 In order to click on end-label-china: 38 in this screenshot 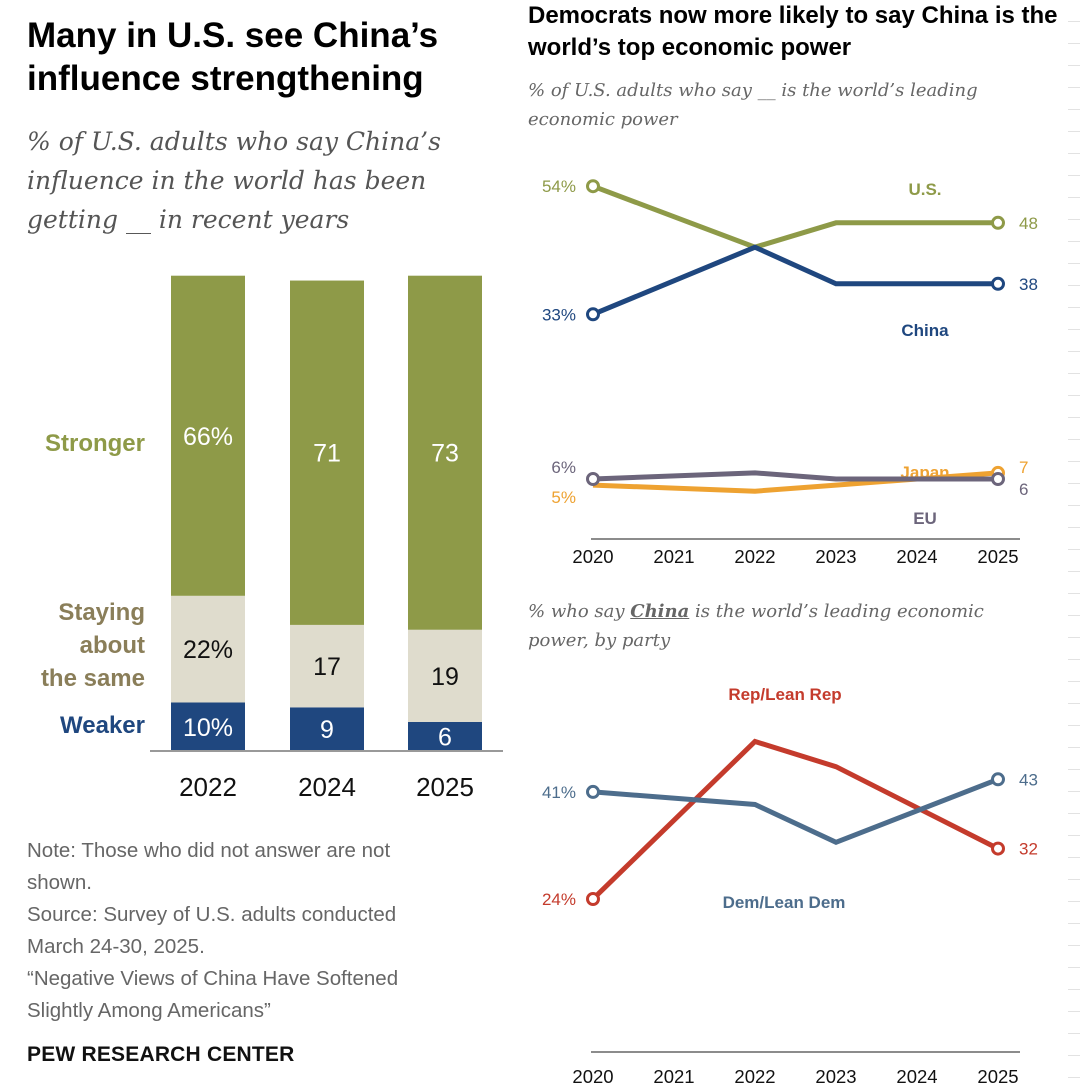, I will do `click(1028, 284)`.